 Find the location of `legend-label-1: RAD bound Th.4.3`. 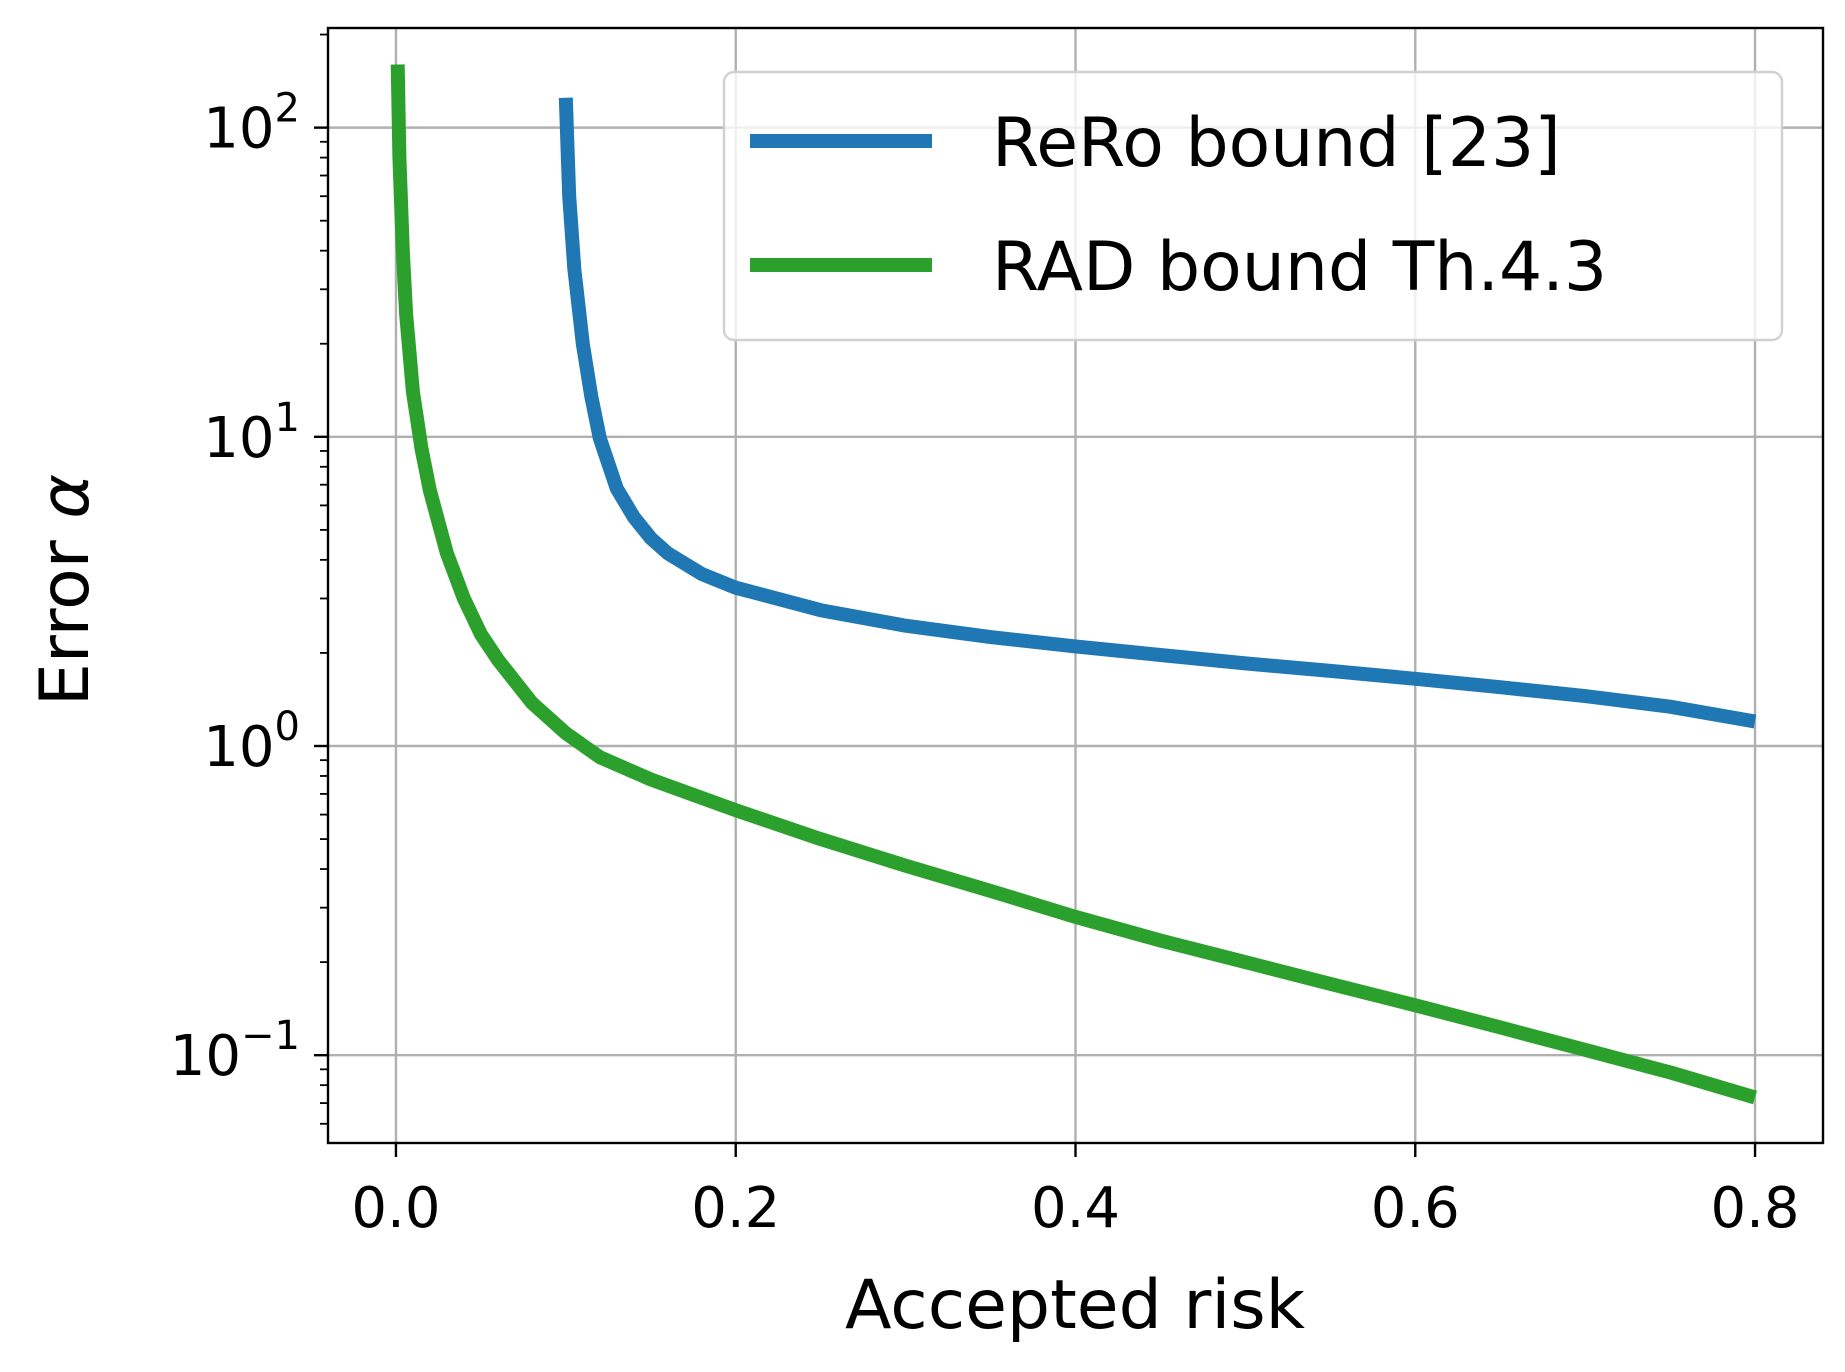

legend-label-1: RAD bound Th.4.3 is located at coordinates (1299, 267).